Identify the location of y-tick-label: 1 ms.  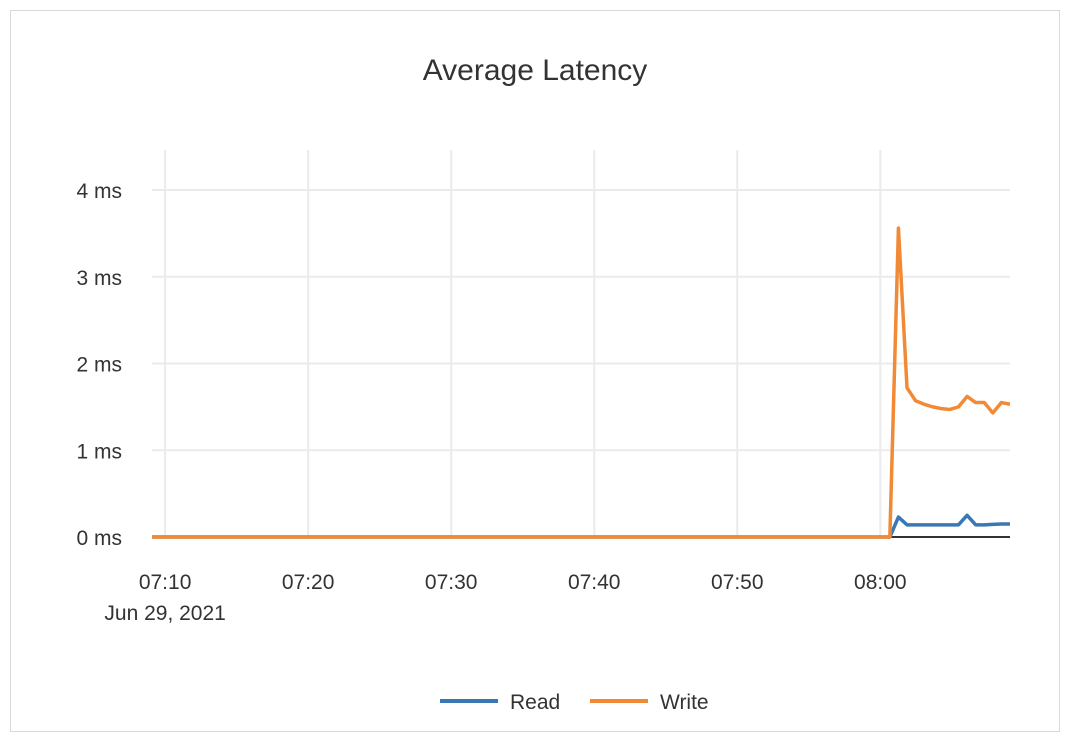
(99, 451).